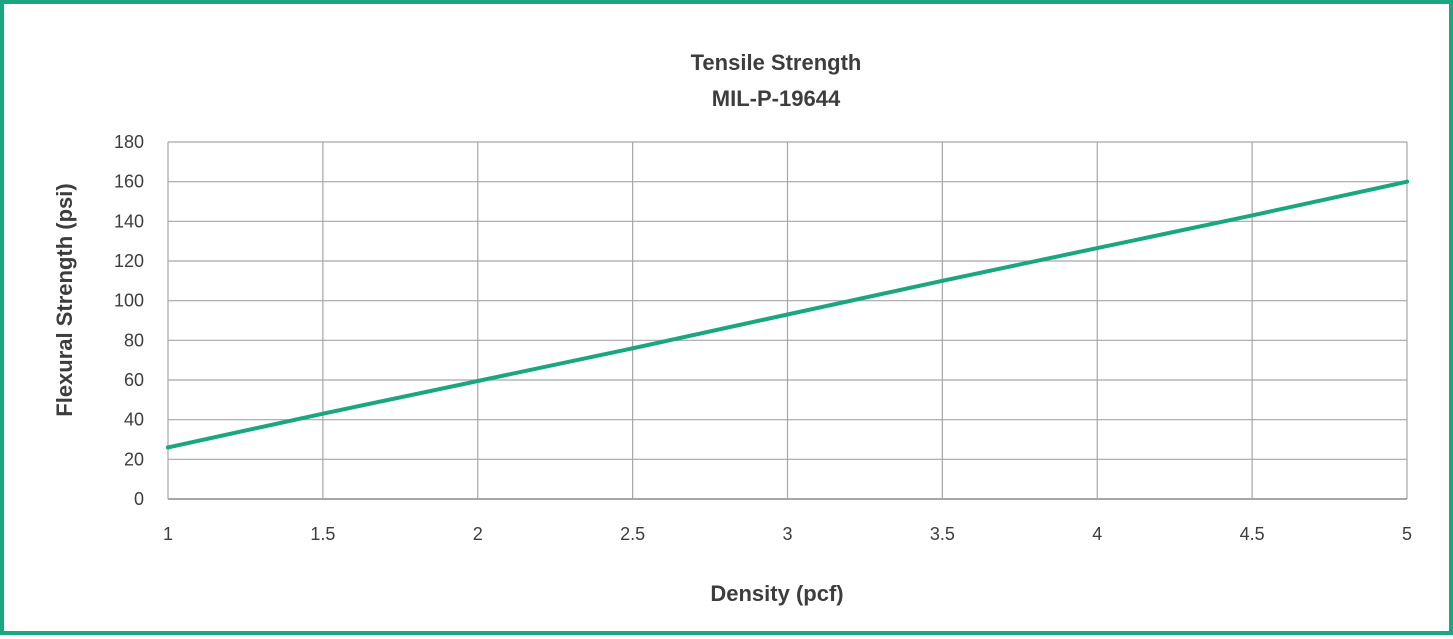 The height and width of the screenshot is (639, 1453). I want to click on x-tick-label: 4, so click(1097, 534).